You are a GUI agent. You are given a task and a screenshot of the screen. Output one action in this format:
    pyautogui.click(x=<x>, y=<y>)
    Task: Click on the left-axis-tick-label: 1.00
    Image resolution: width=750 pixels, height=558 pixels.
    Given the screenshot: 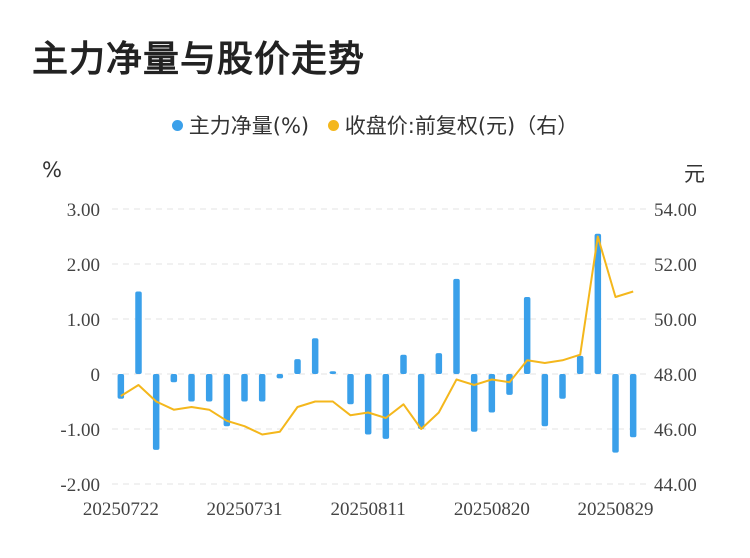 What is the action you would take?
    pyautogui.click(x=83, y=320)
    